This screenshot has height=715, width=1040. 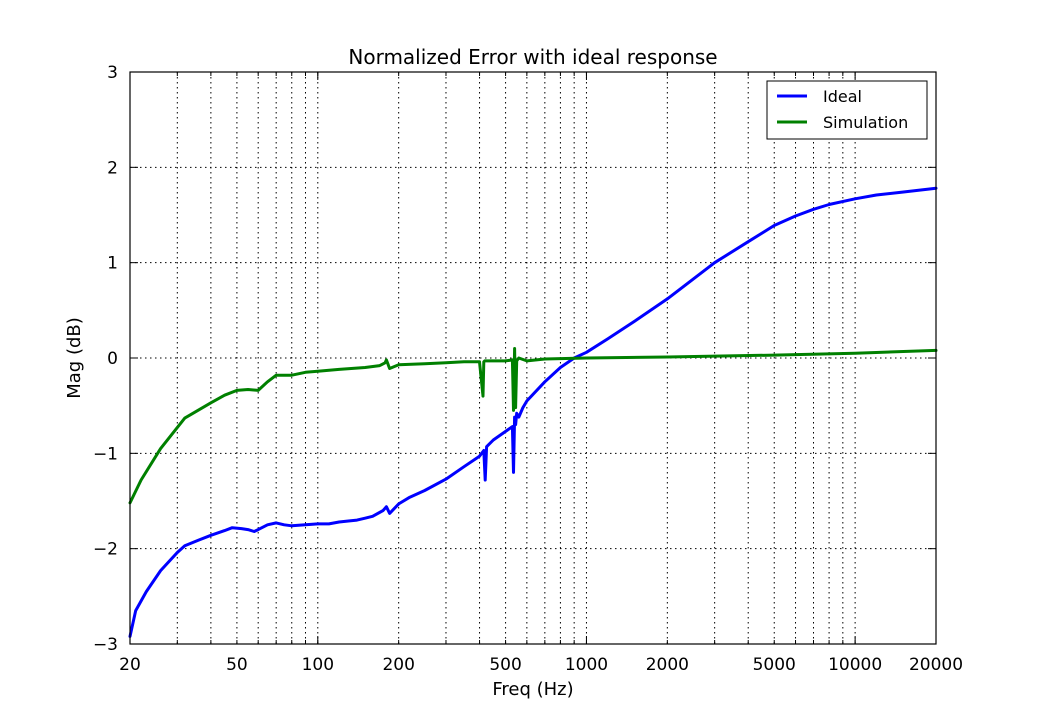 I want to click on y-tick-label: 2, so click(x=112, y=168).